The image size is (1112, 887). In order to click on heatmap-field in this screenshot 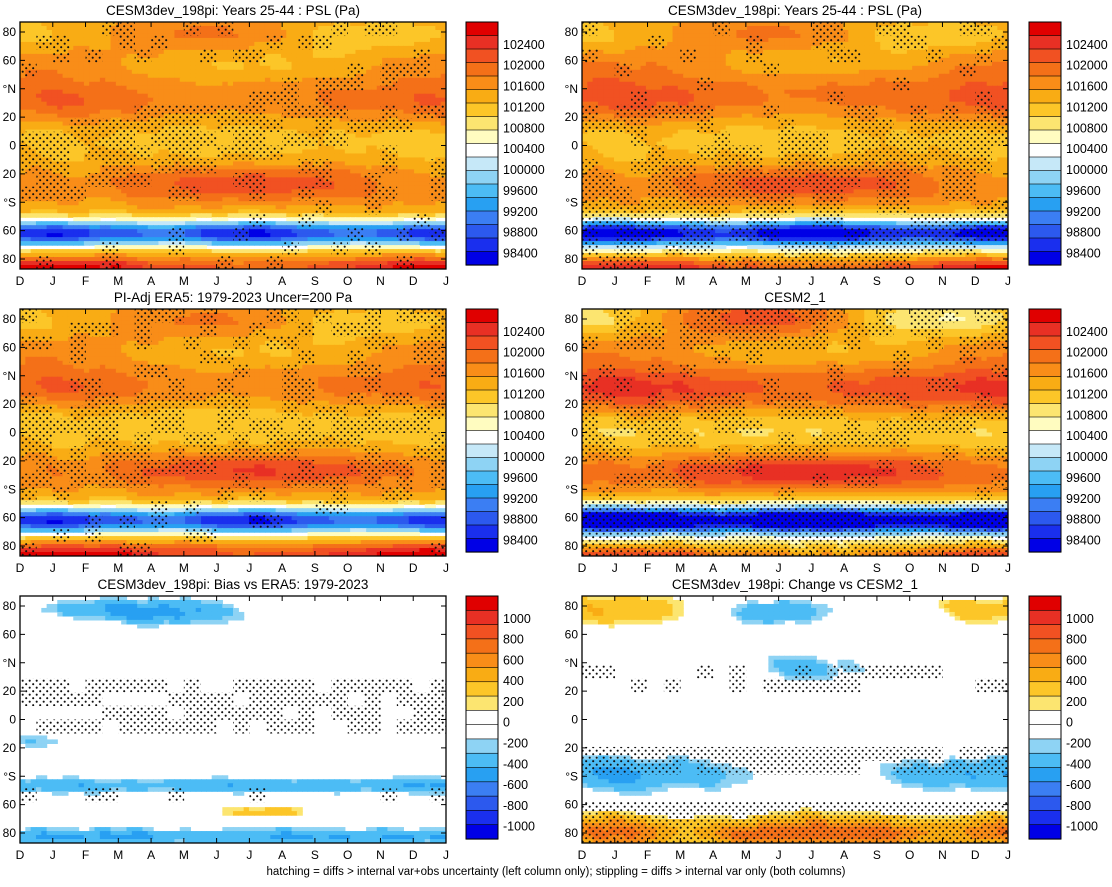, I will do `click(795, 719)`.